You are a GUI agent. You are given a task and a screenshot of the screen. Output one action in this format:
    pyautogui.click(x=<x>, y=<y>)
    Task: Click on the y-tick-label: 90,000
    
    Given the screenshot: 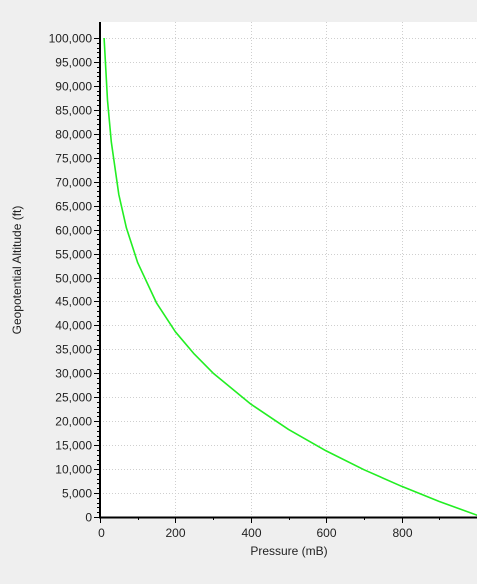 What is the action you would take?
    pyautogui.click(x=73, y=87)
    